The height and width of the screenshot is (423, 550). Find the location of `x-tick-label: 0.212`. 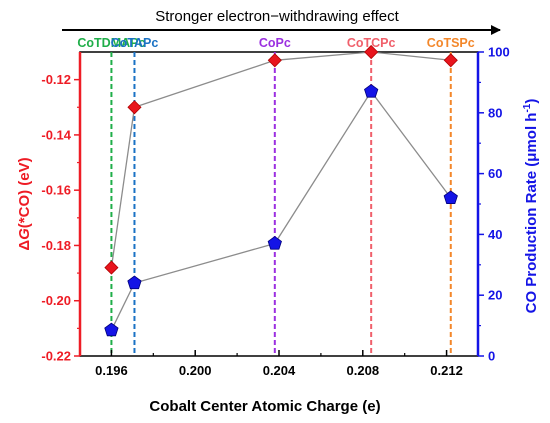

x-tick-label: 0.212 is located at coordinates (446, 370).